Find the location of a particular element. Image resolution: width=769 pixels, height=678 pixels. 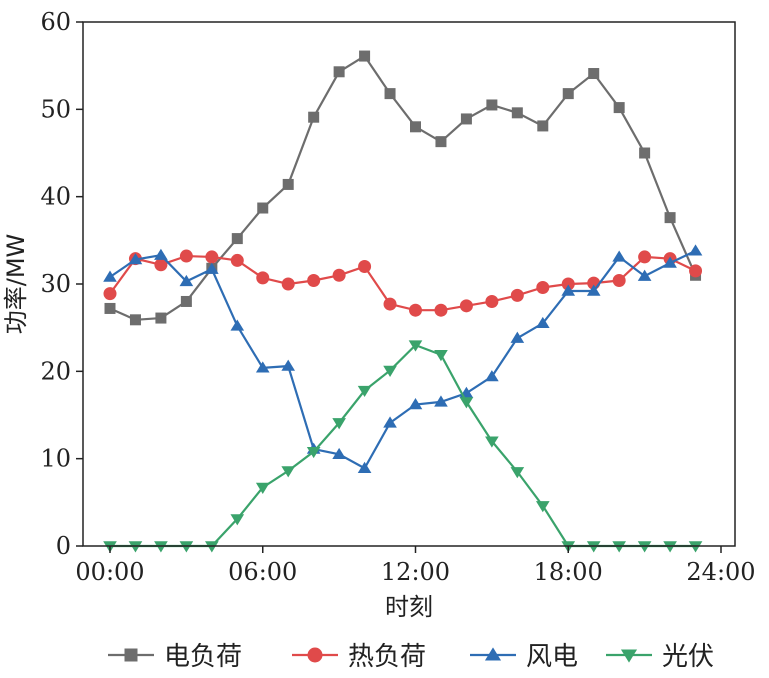

y-tick-label: 50 is located at coordinates (55, 109).